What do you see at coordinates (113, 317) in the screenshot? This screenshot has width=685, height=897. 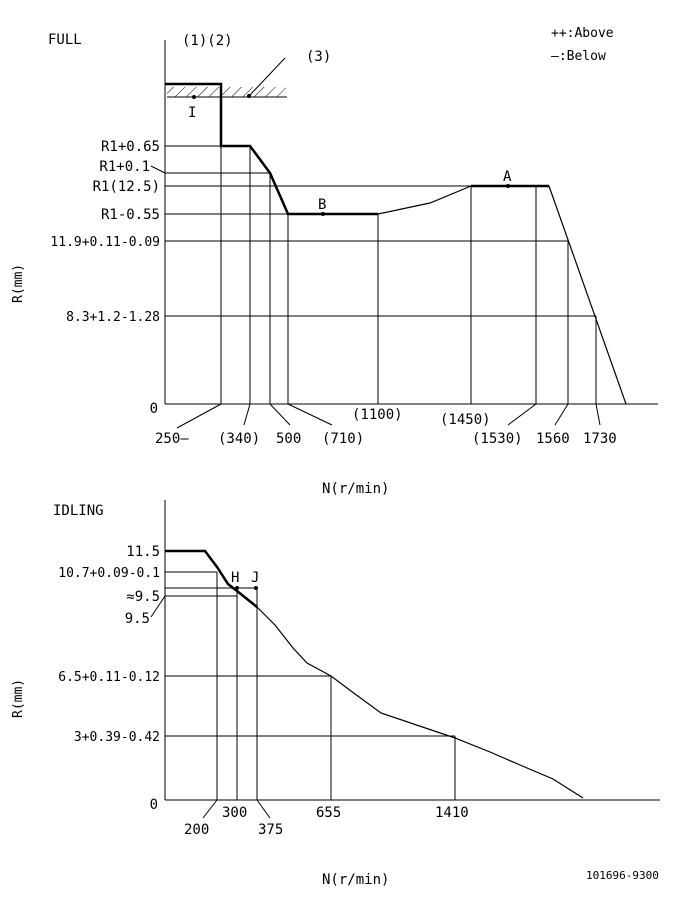 I see `full-ytick-83: 8.3+1.2-1.28` at bounding box center [113, 317].